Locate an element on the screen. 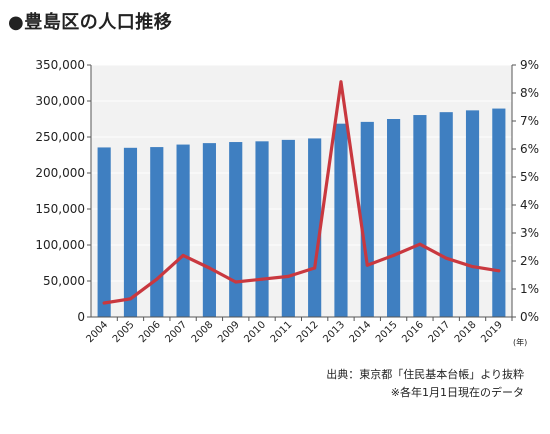 The height and width of the screenshot is (434, 550). bar-2005 is located at coordinates (130, 232).